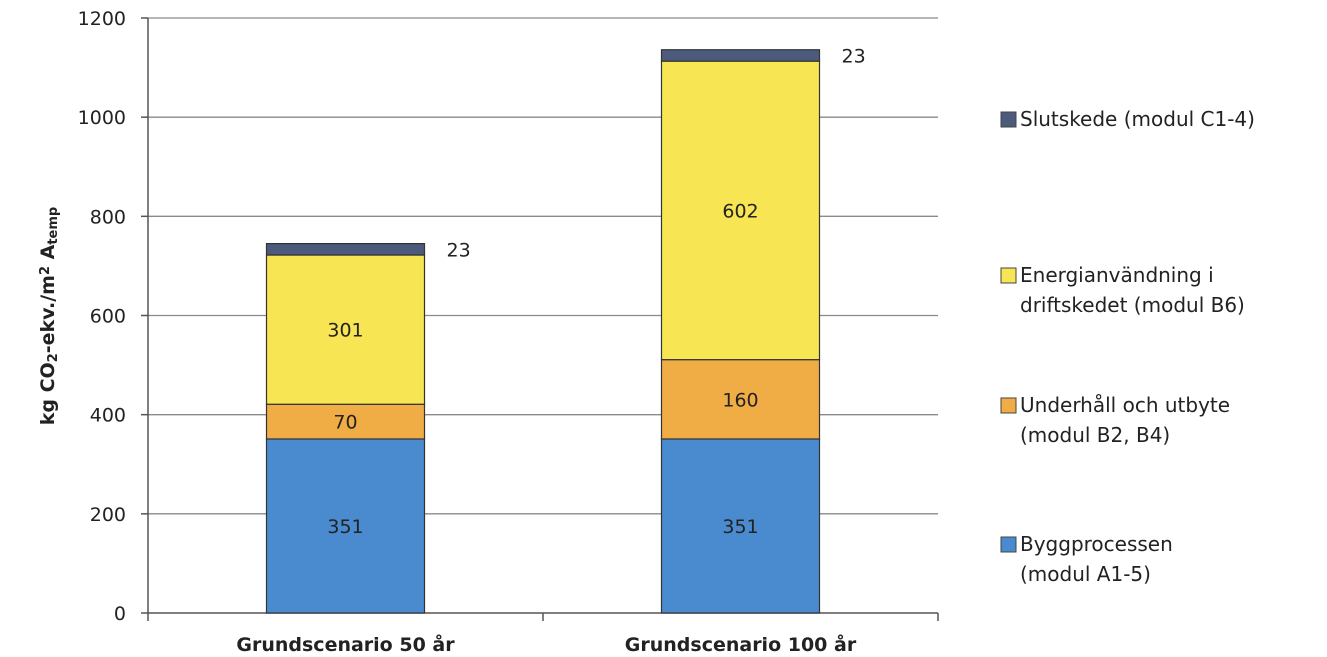 The image size is (1327, 657). I want to click on data-label: 301, so click(345, 331).